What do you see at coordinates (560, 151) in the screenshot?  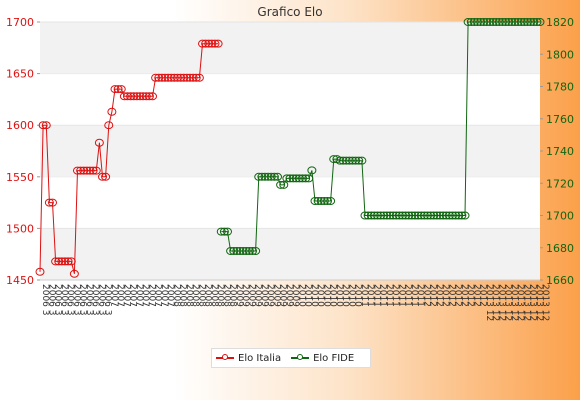 I see `y-right-tick-label: 1740` at bounding box center [560, 151].